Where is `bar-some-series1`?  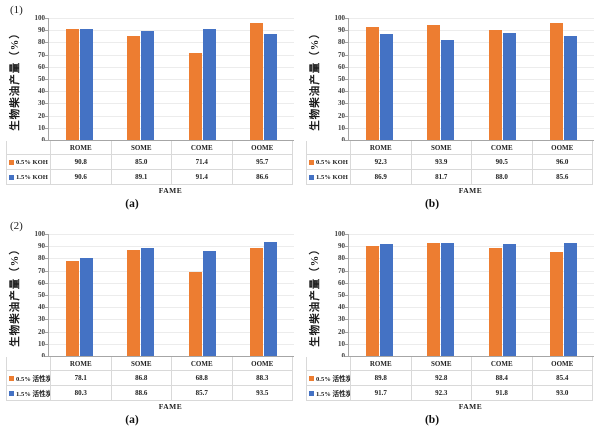 bar-some-series1 is located at coordinates (134, 88).